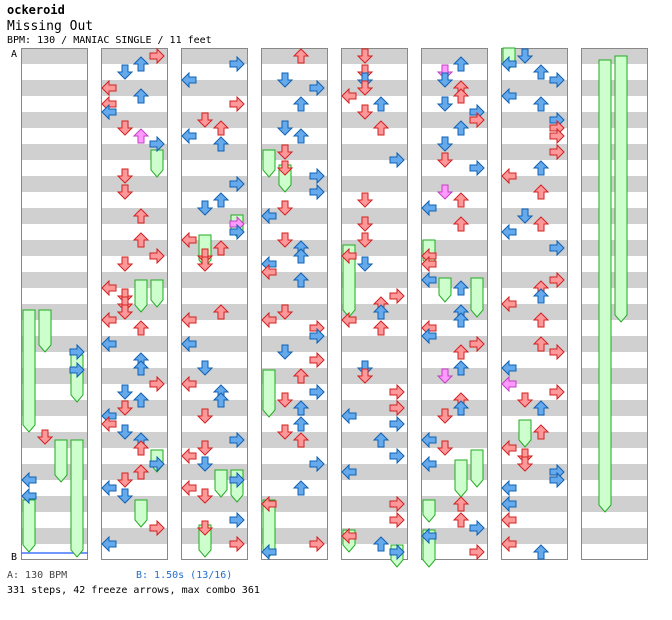 This screenshot has height=620, width=672. Describe the element at coordinates (54, 304) in the screenshot. I see `chart-column` at that location.